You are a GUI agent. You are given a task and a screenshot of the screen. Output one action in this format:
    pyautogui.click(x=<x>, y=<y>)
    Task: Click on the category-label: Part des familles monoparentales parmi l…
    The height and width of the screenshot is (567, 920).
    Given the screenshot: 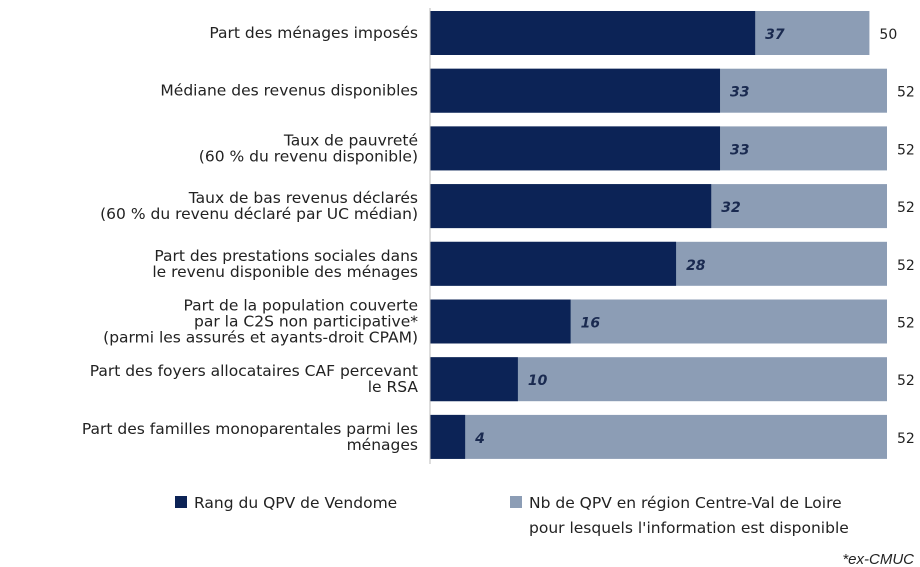 What is the action you would take?
    pyautogui.click(x=250, y=436)
    